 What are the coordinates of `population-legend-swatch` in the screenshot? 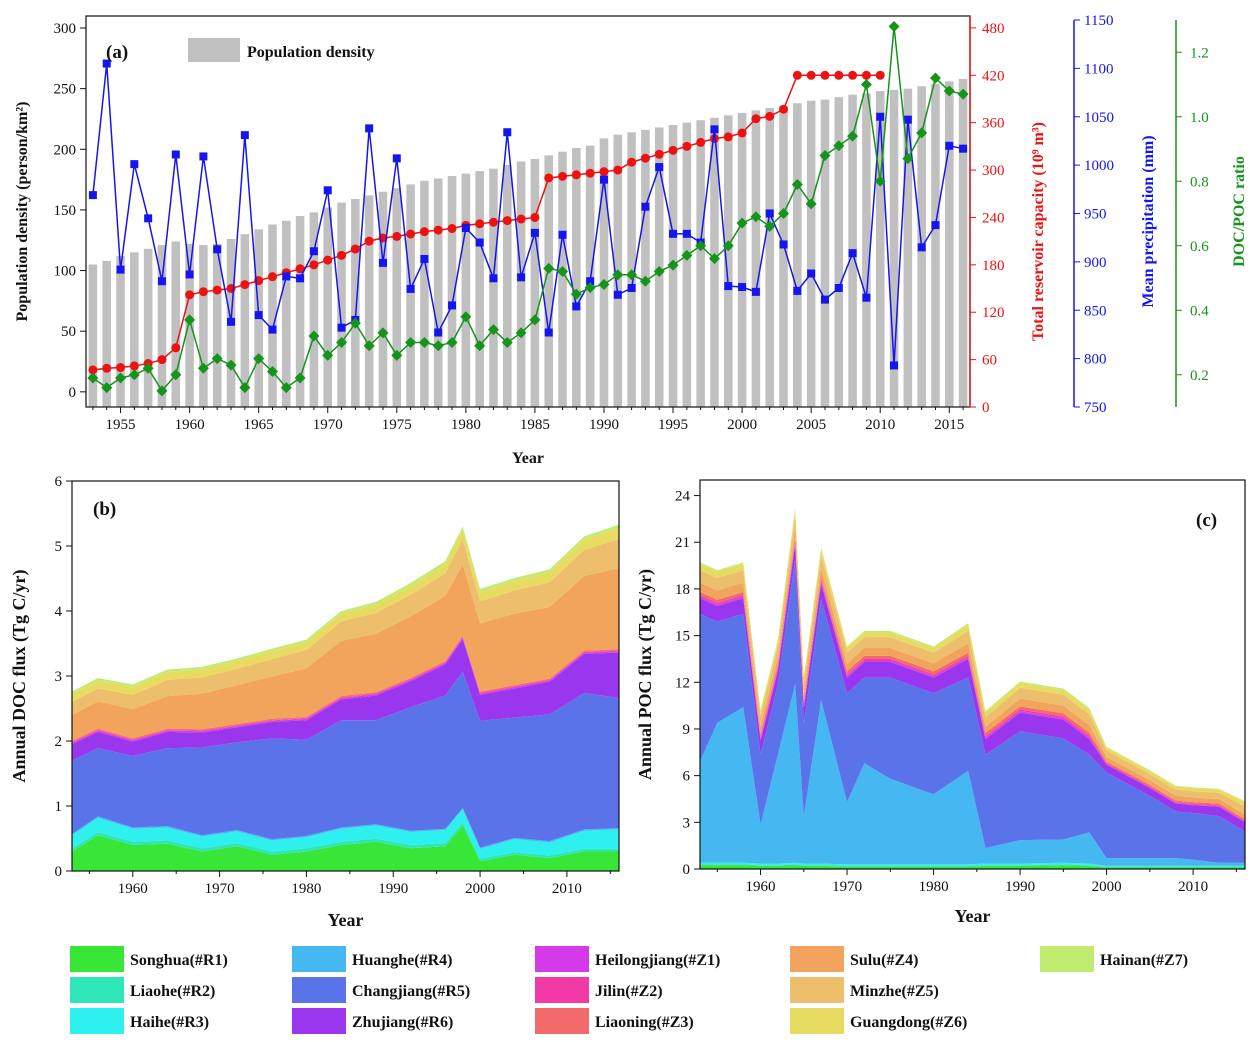 It's located at (214, 50).